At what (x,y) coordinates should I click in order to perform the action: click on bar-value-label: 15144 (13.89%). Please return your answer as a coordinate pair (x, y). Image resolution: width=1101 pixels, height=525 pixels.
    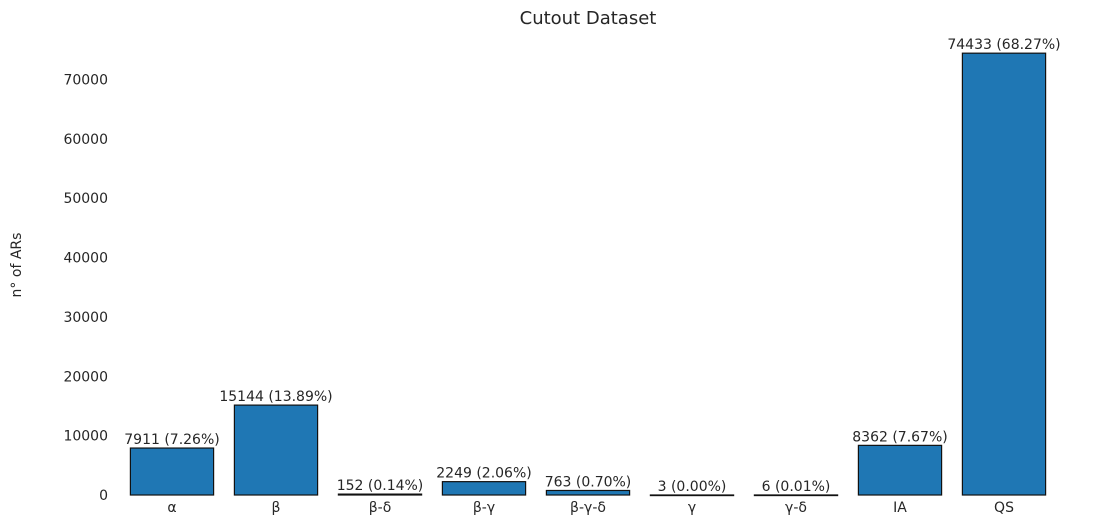
    Looking at the image, I should click on (275, 397).